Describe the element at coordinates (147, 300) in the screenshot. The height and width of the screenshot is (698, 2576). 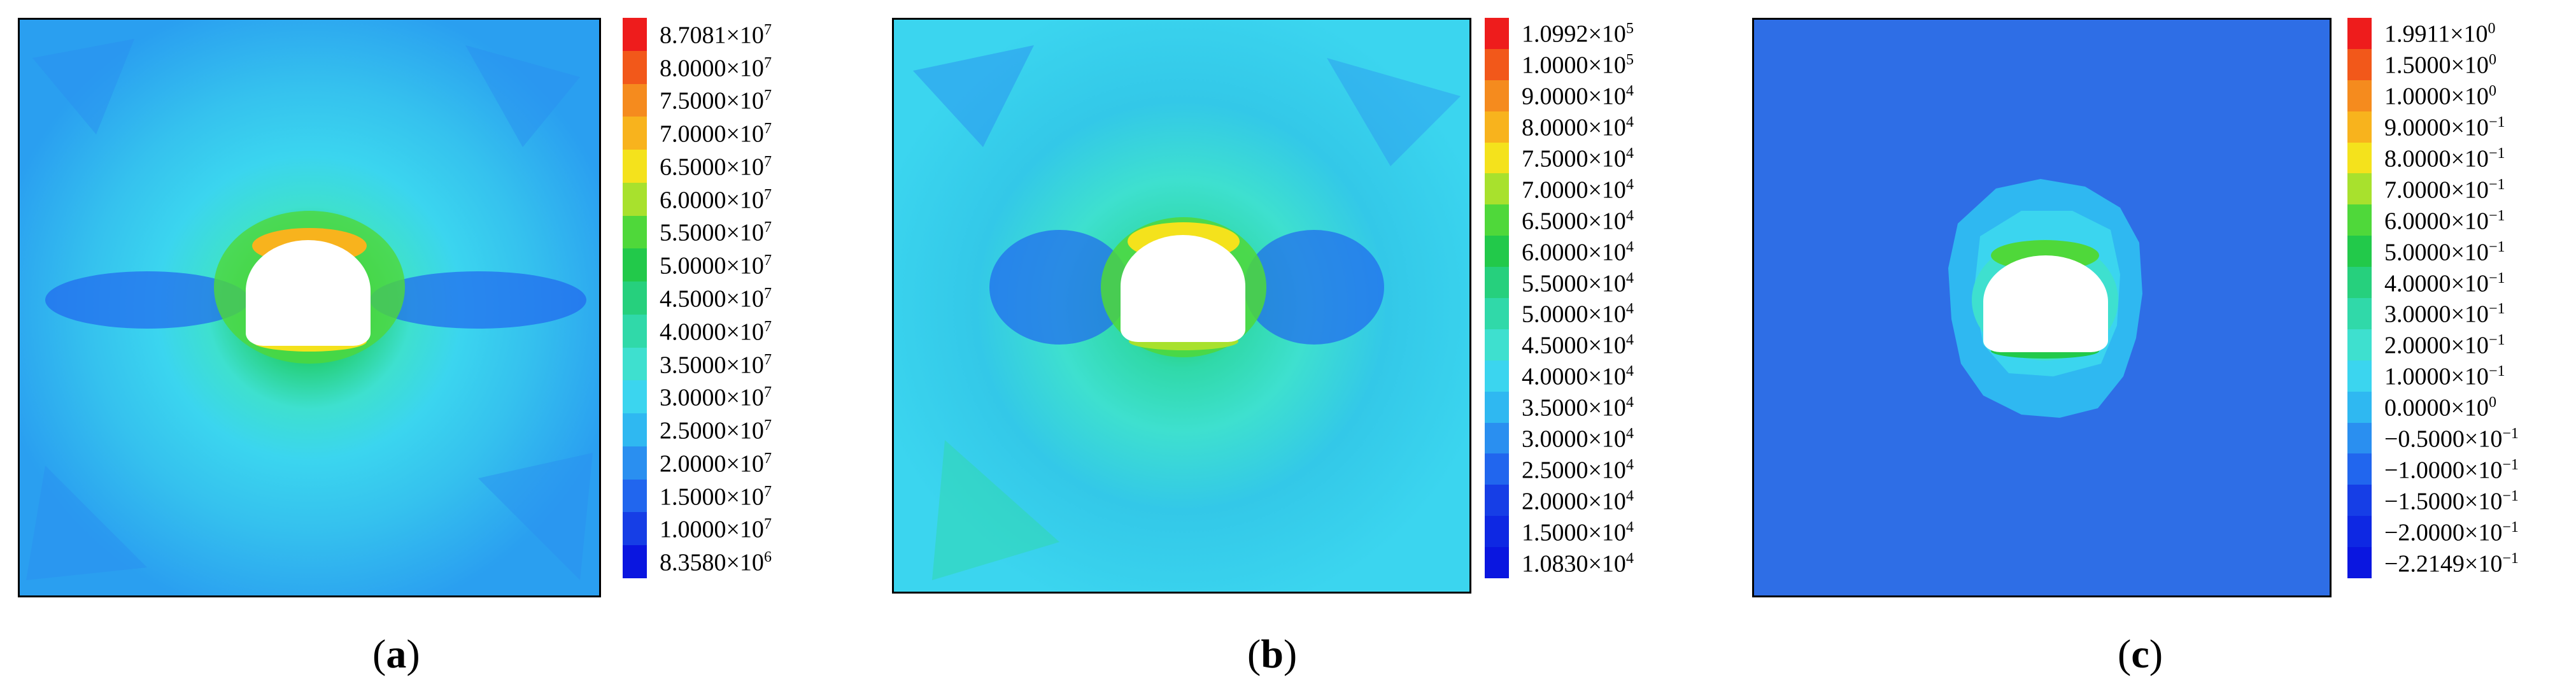
I see `low-zone-left-a` at that location.